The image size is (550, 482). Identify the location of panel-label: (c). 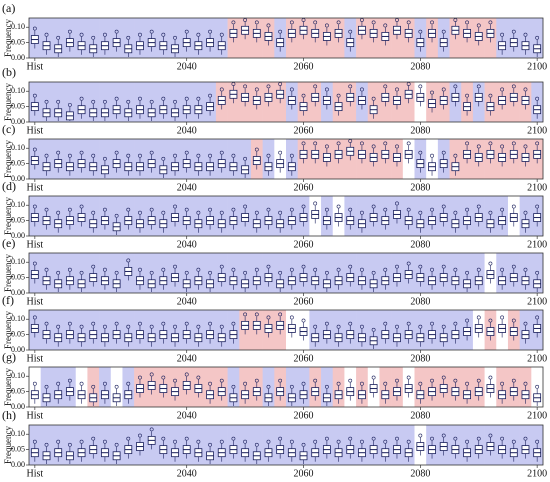
(8, 129).